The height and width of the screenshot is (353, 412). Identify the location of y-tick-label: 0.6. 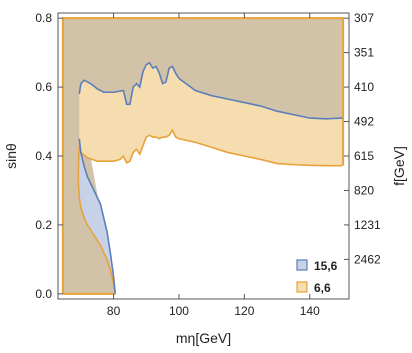
(43, 87).